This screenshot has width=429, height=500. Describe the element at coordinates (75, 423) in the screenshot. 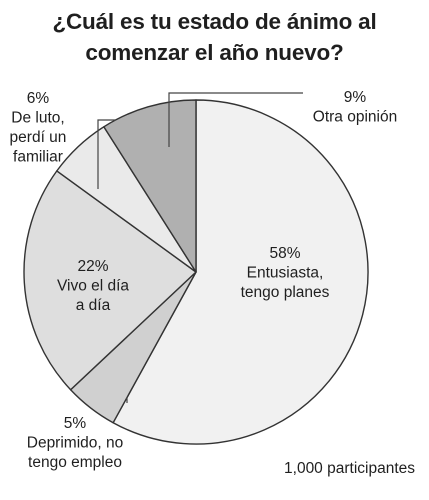

I see `slice-label-2-line-1: 5%` at that location.